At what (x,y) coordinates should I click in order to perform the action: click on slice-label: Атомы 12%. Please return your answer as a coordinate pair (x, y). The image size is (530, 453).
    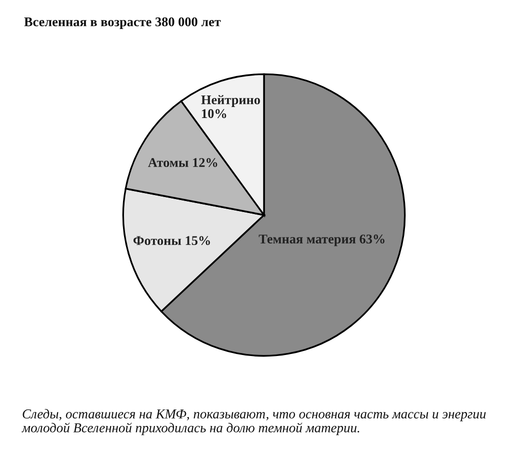
    Looking at the image, I should click on (183, 163).